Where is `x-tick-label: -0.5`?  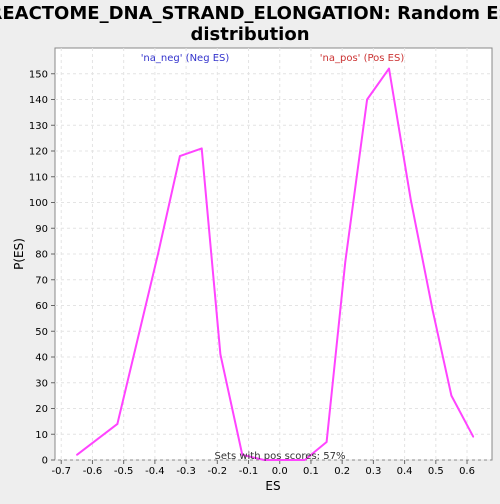 x-tick-label: -0.5 is located at coordinates (124, 471).